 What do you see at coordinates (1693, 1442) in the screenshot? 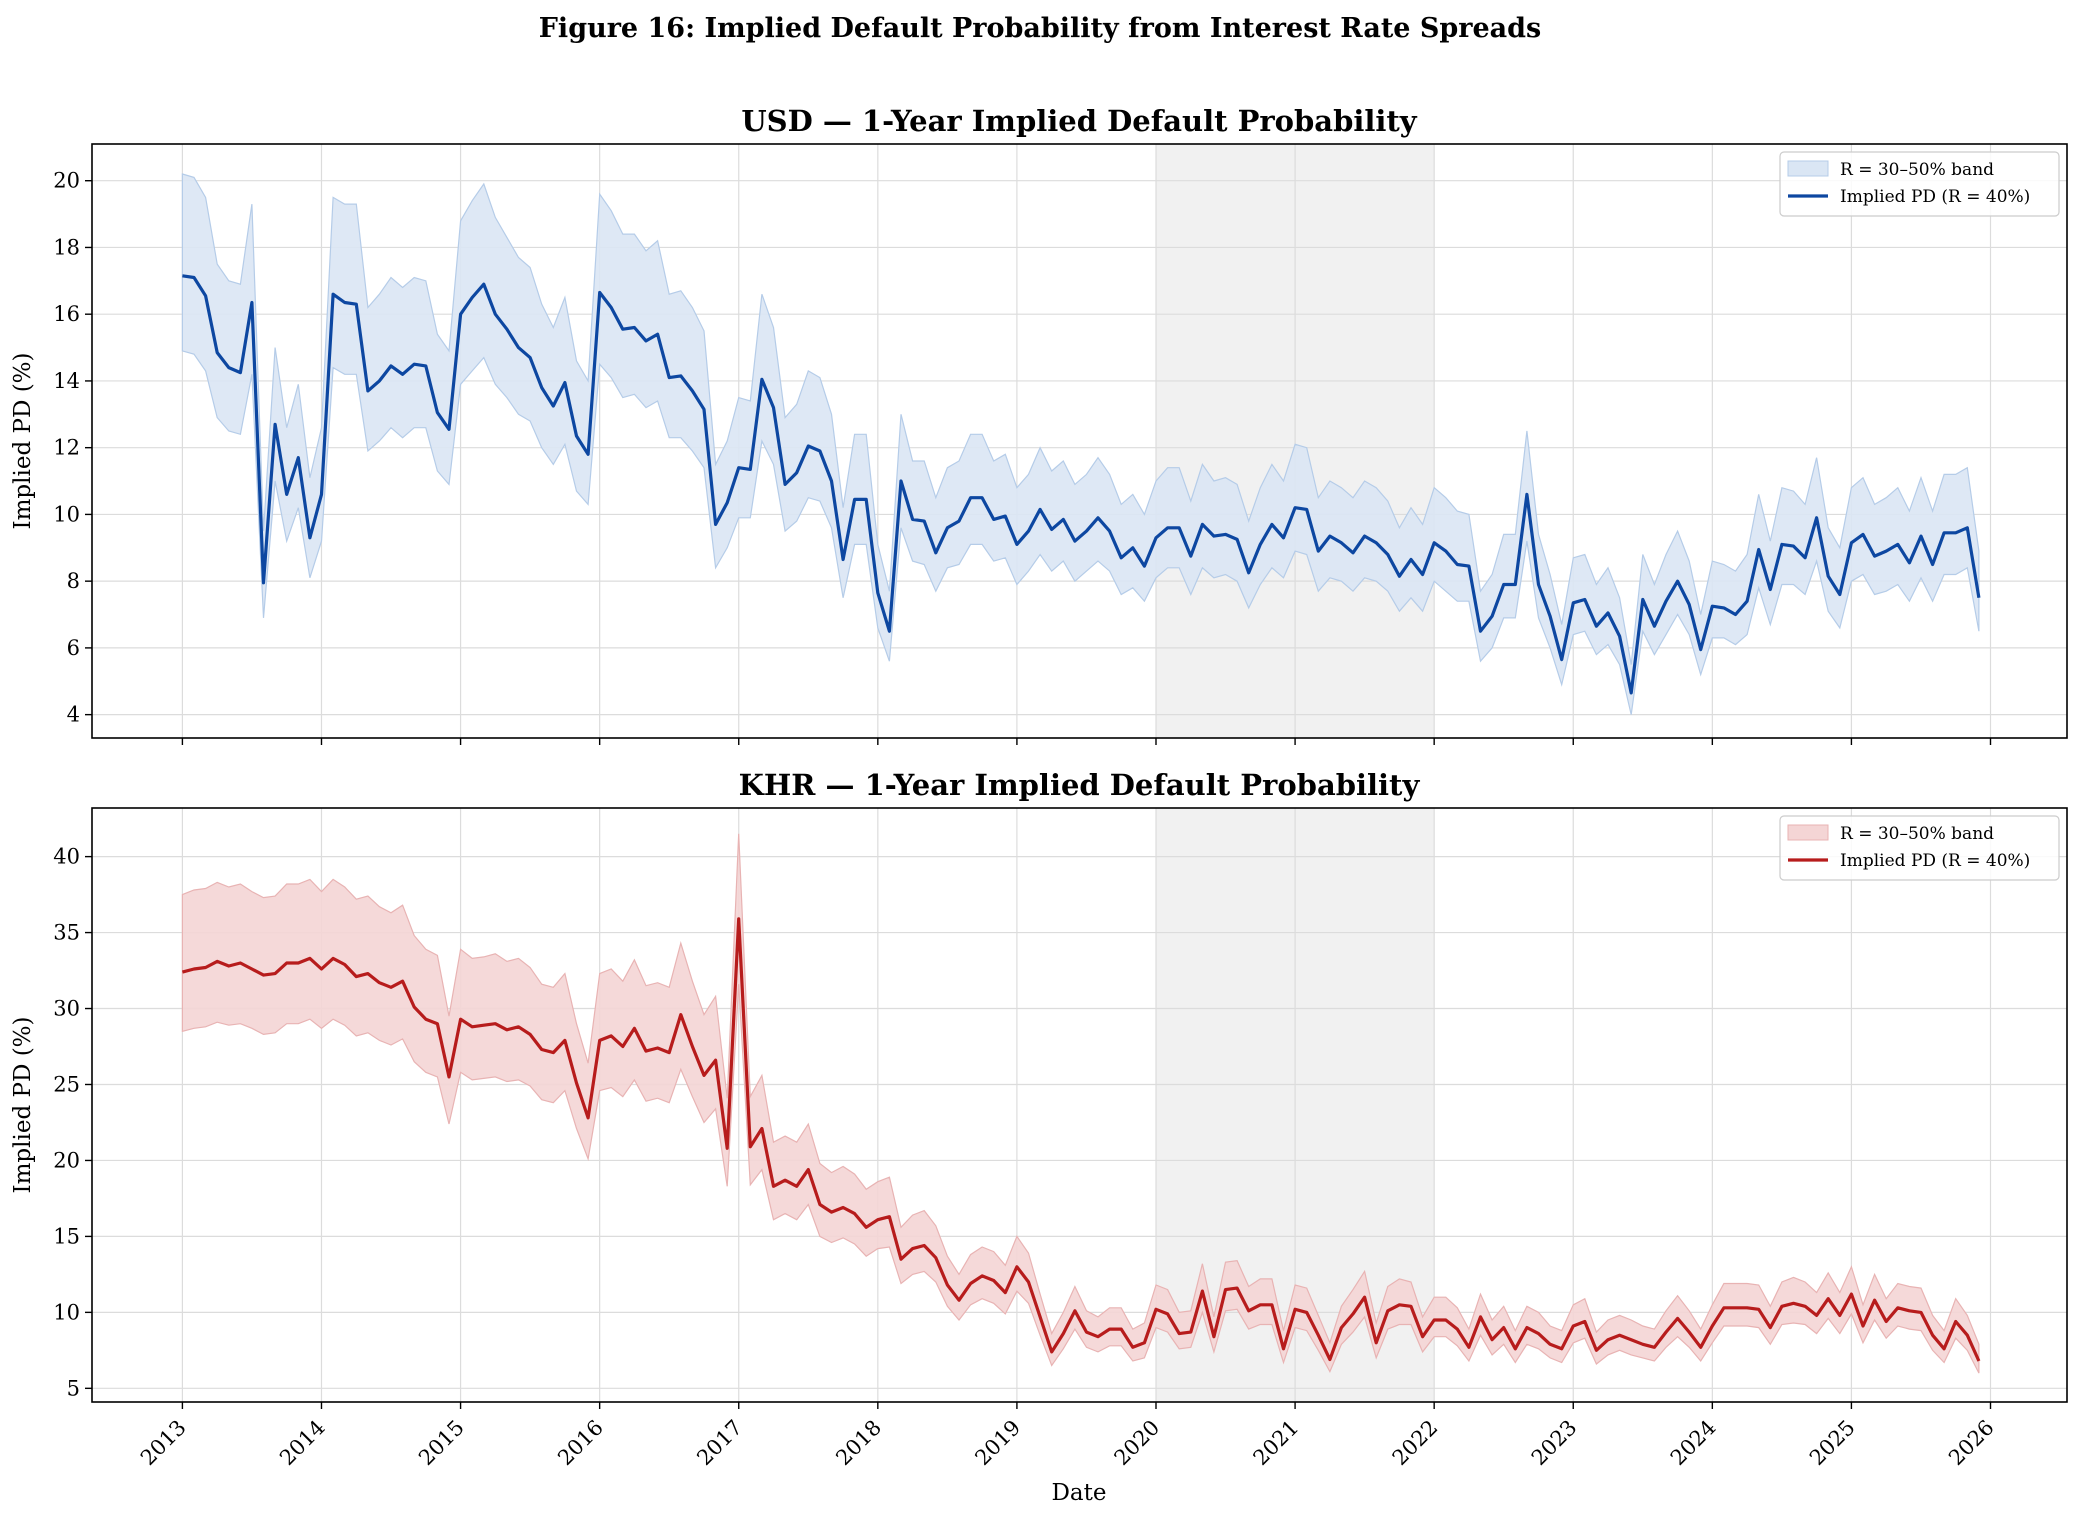
I see `xtick-label: 2024` at bounding box center [1693, 1442].